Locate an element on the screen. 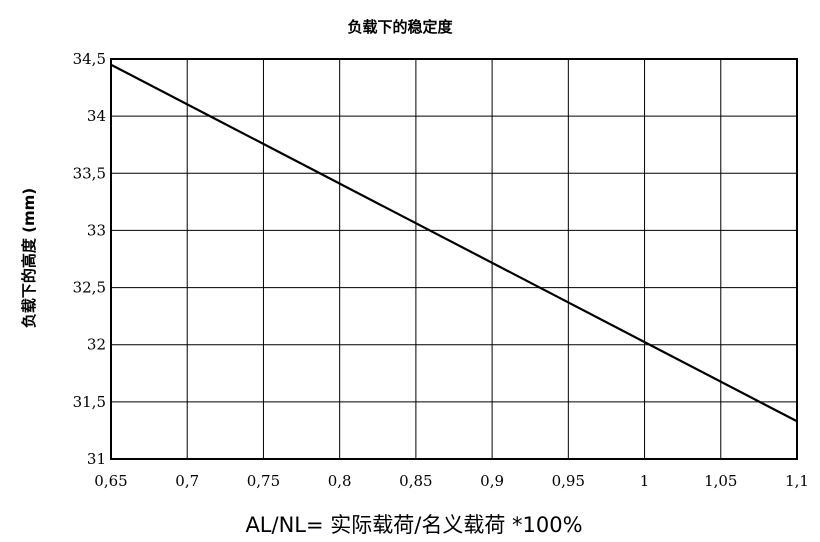 The image size is (820, 542). y-tick-label: 31 is located at coordinates (96, 459).